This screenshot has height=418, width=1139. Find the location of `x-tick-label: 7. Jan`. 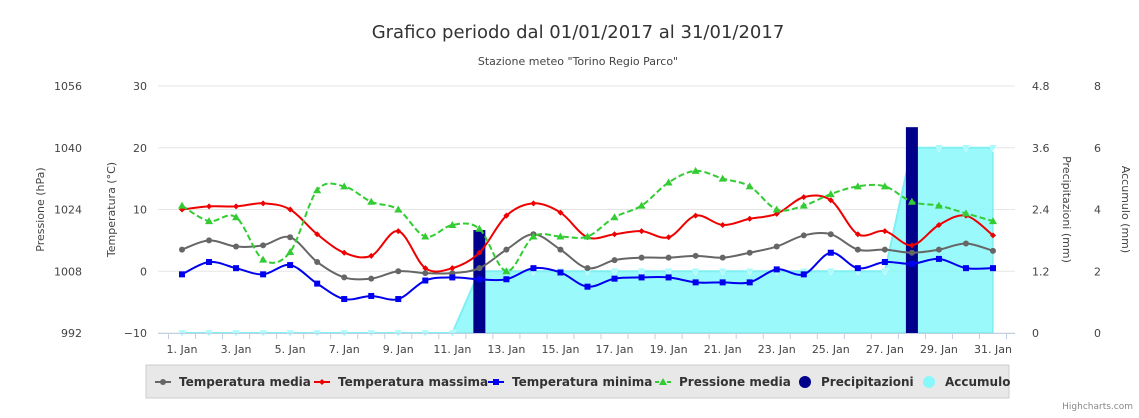

x-tick-label: 7. Jan is located at coordinates (344, 349).